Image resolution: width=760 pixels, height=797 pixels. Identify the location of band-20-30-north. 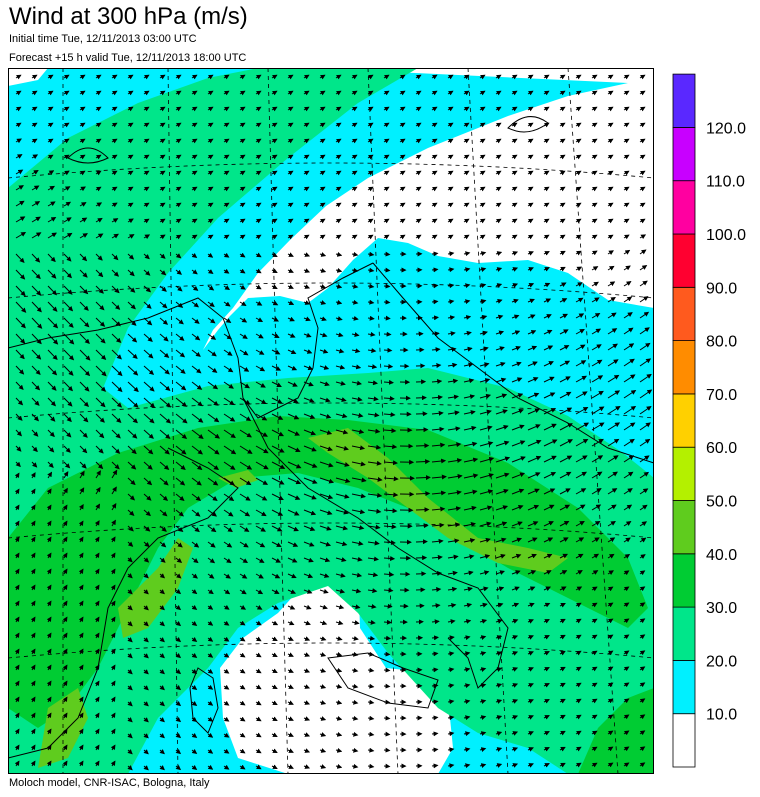
(173, 188).